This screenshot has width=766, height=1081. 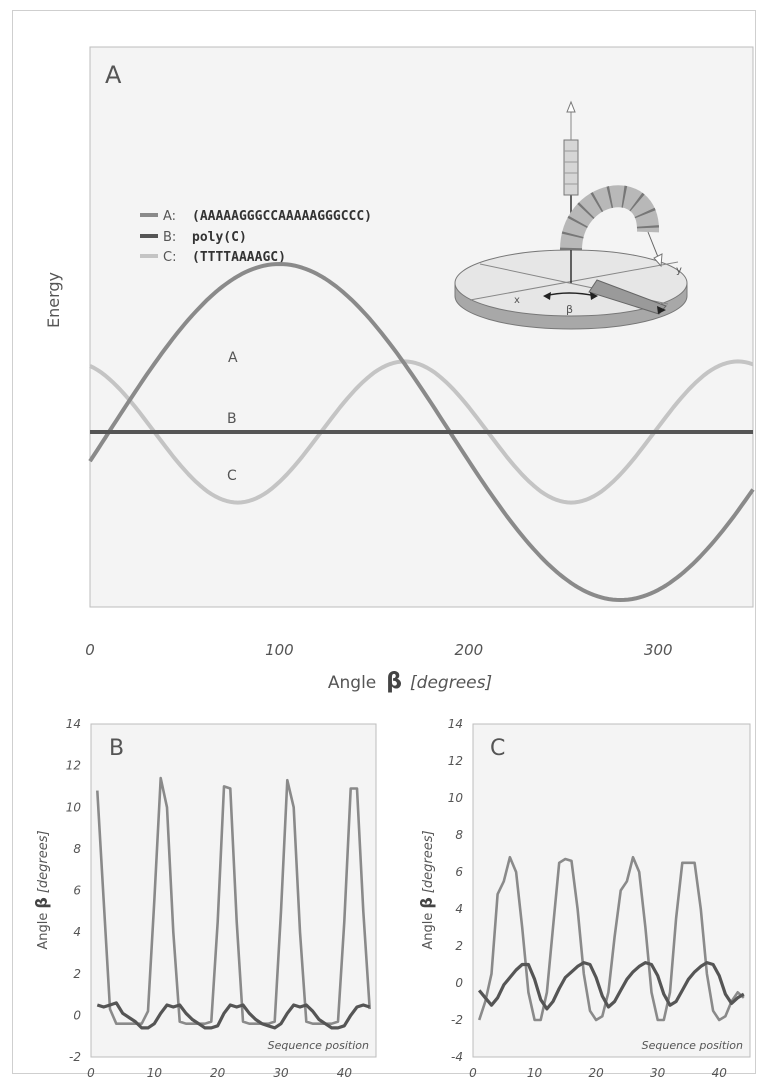 I want to click on panel-b-ylabel-unit: [degrees], so click(x=43, y=861).